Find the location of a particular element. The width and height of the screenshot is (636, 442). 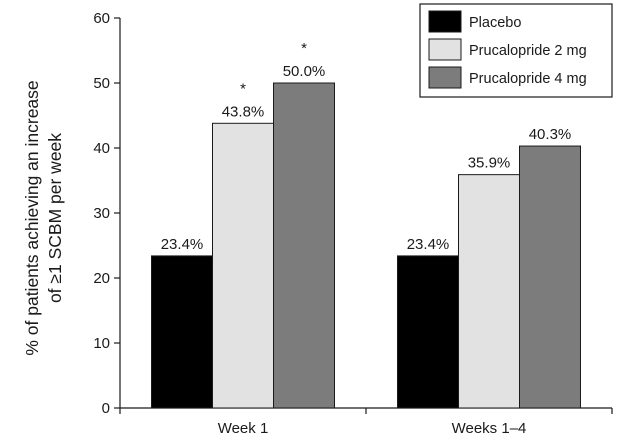

y-tick-label: 0 is located at coordinates (106, 408).